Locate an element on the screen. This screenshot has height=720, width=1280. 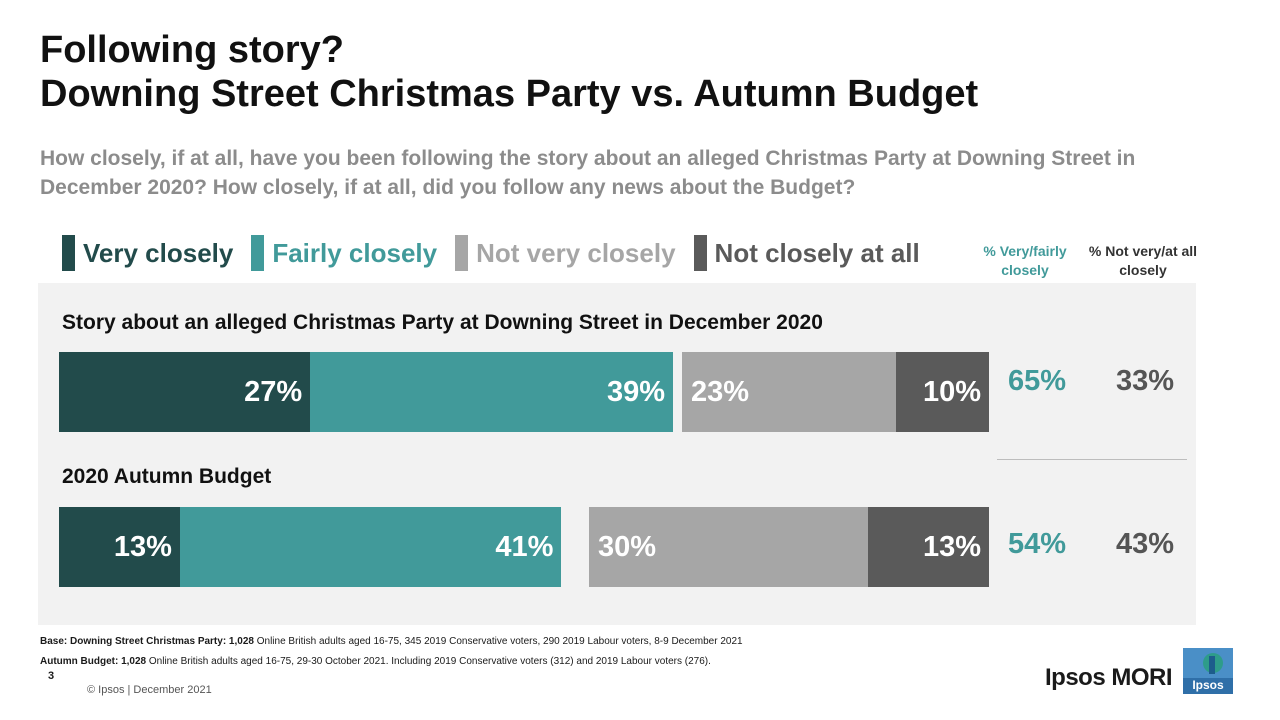
legend-label-very-closely: Very closely is located at coordinates (158, 252).